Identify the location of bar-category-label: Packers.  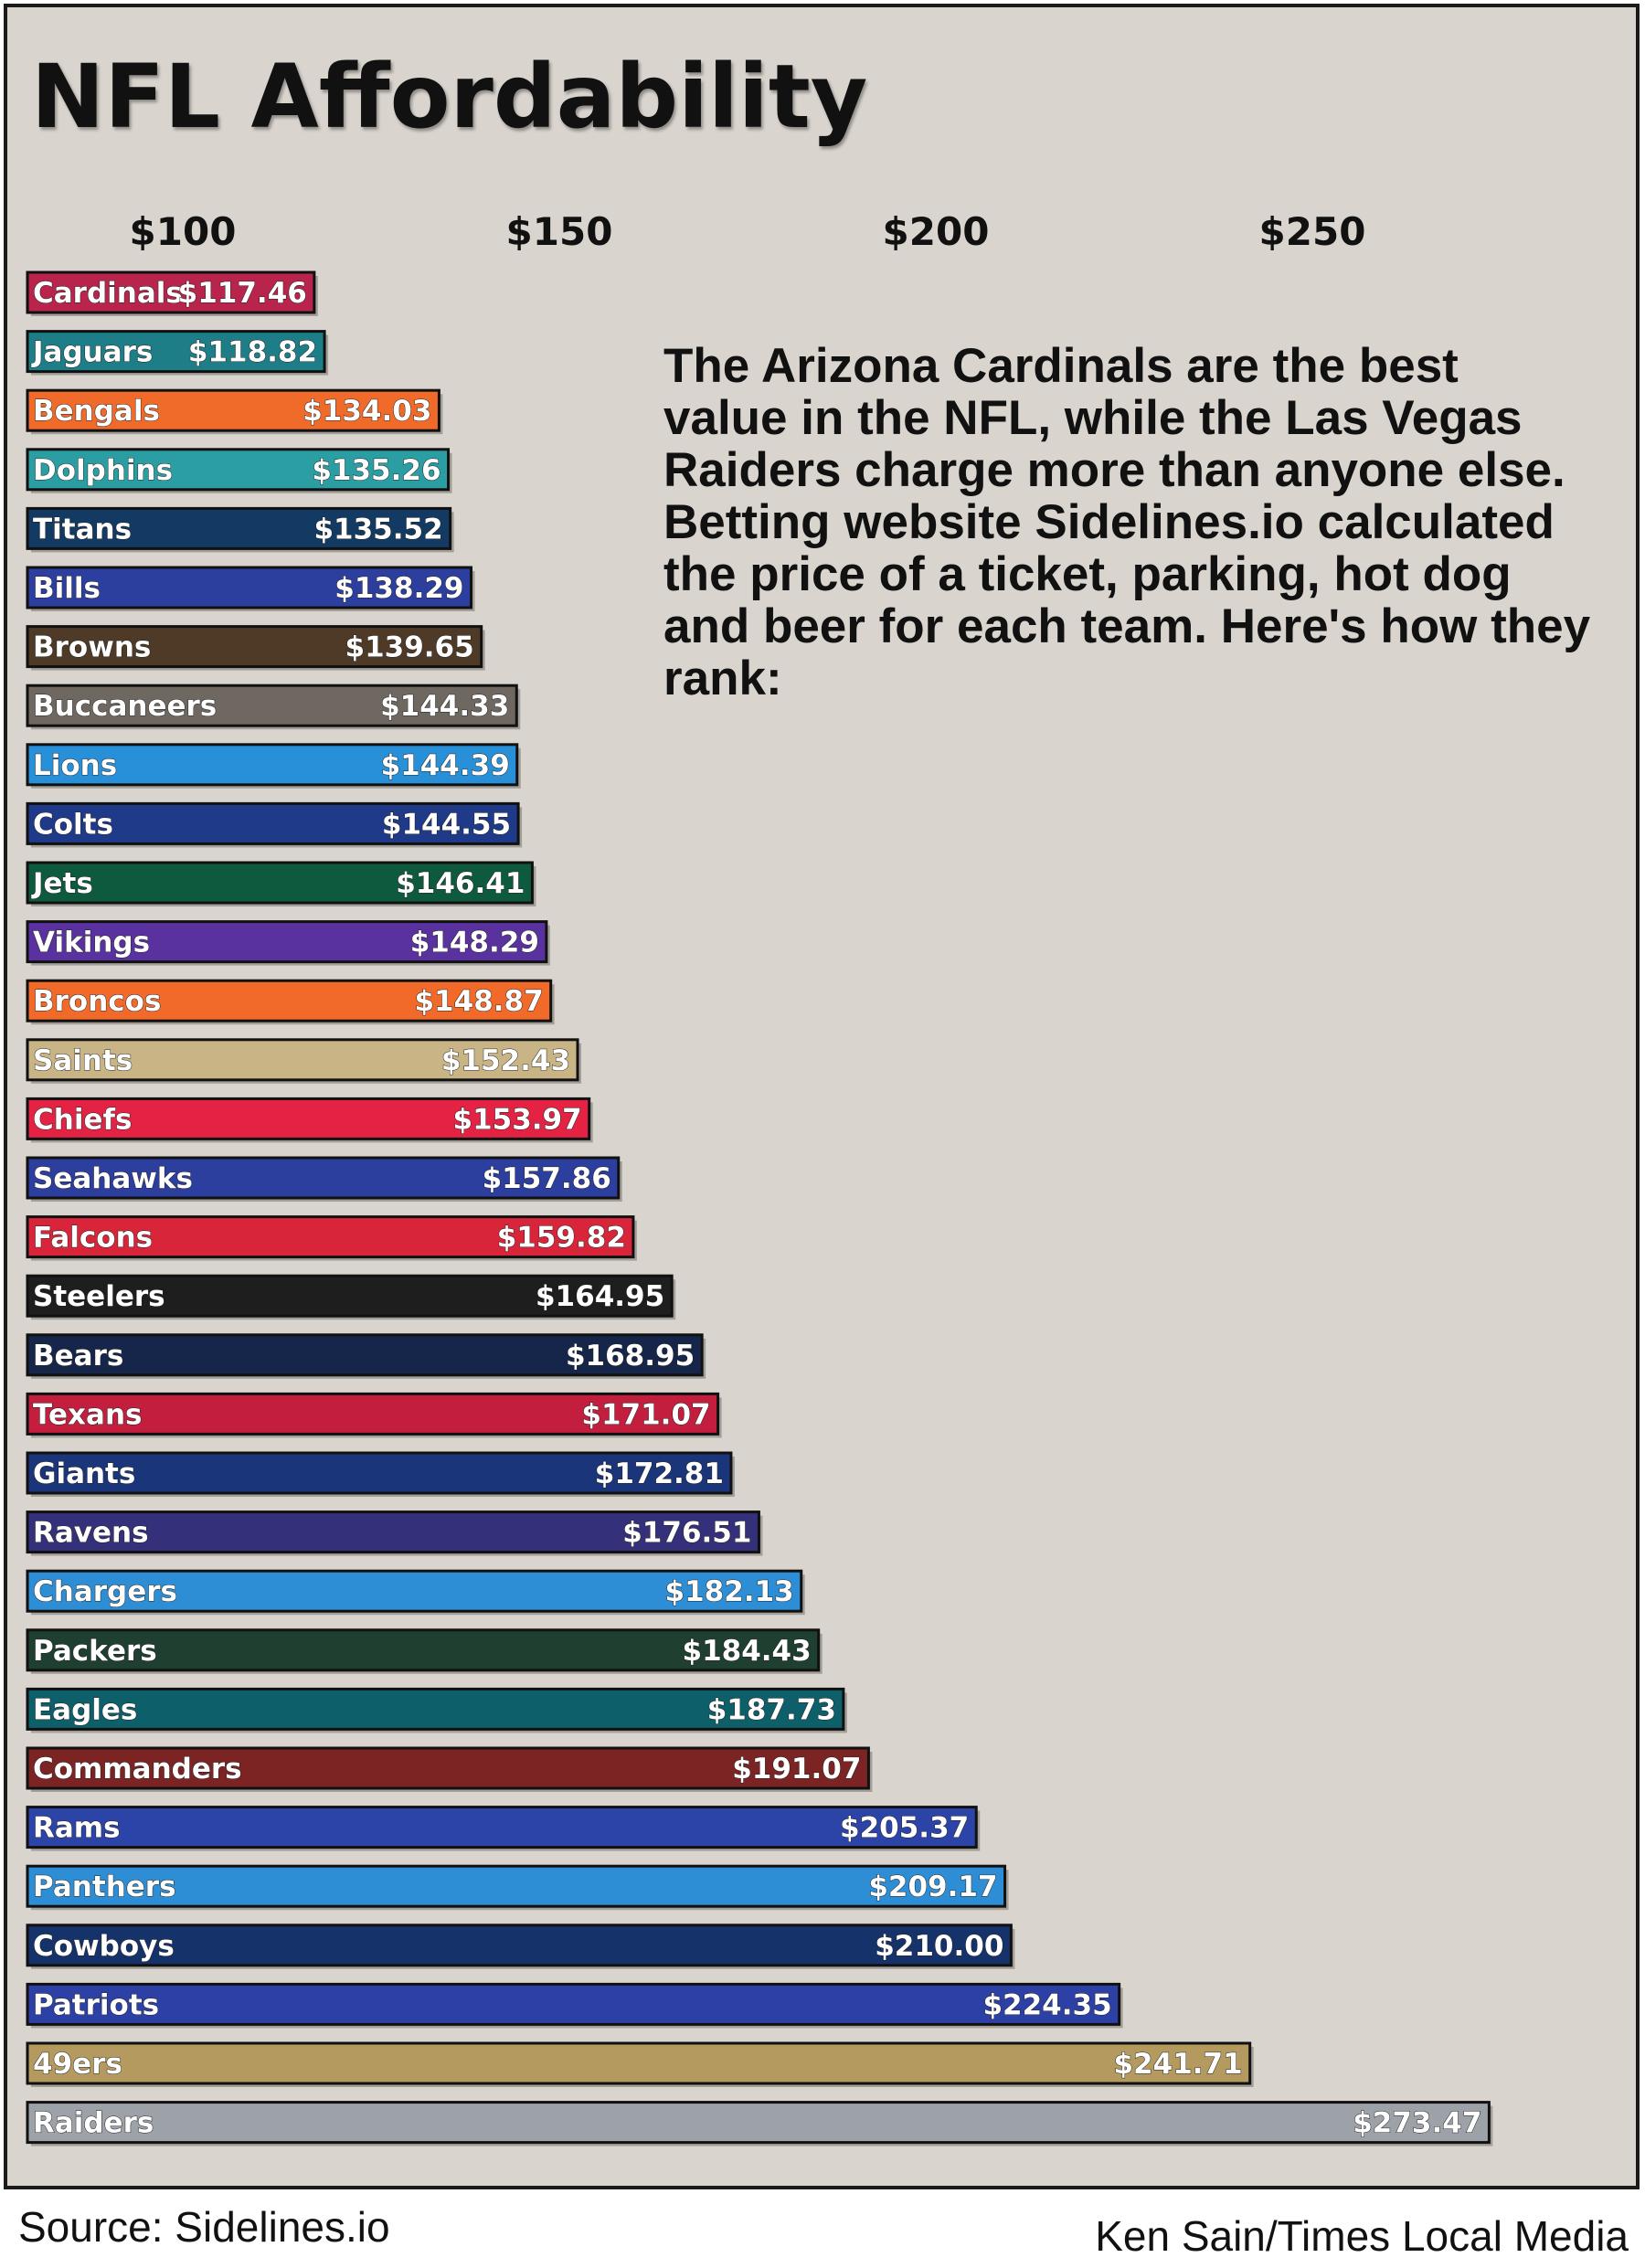
(95, 1651).